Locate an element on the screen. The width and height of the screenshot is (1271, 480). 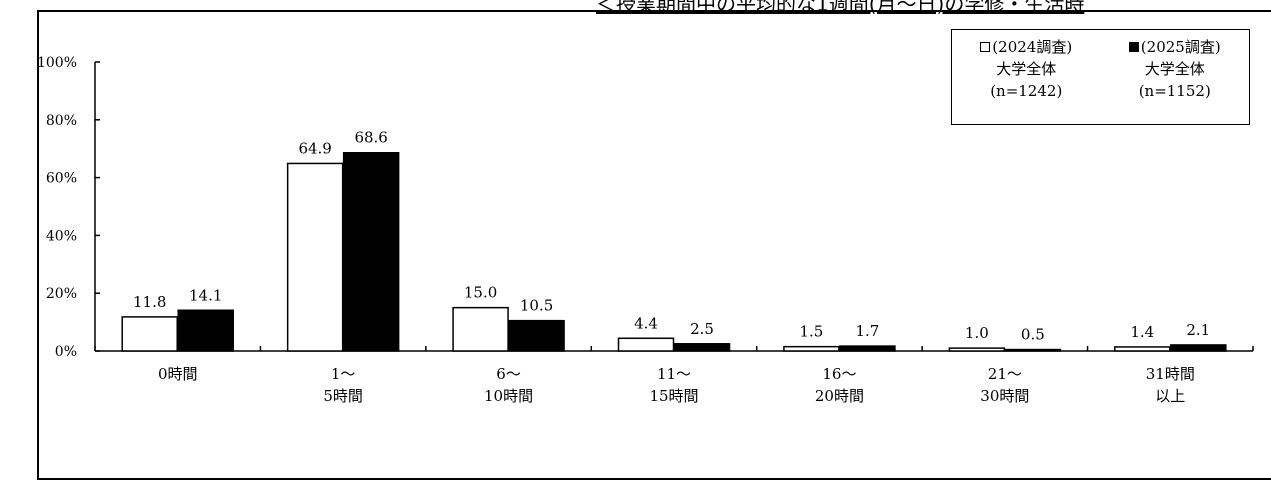
data-label: 0.5 is located at coordinates (1033, 335).